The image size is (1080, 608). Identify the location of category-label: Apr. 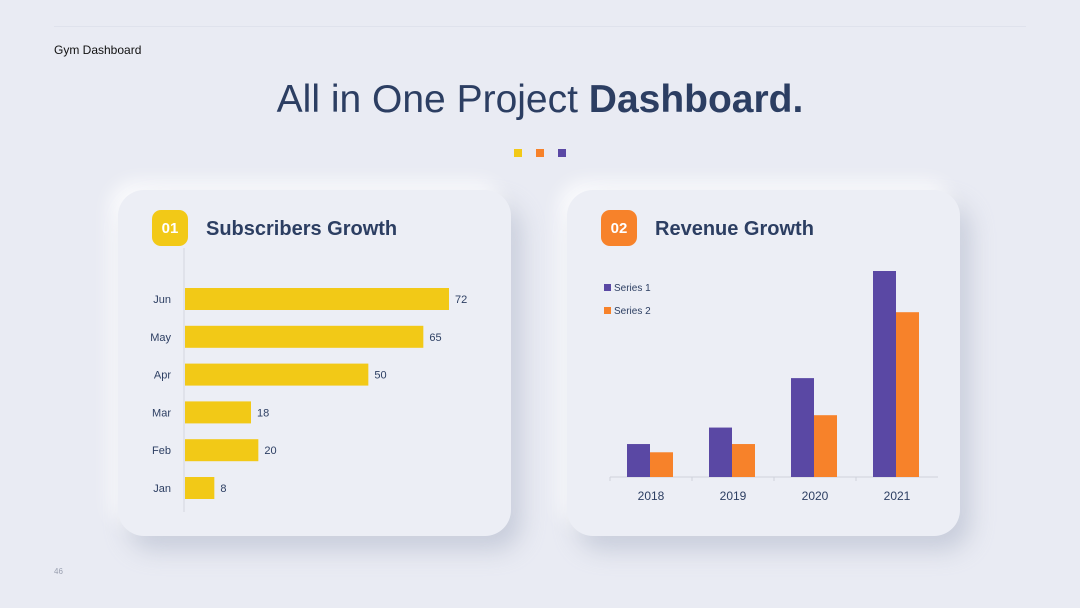
(162, 376).